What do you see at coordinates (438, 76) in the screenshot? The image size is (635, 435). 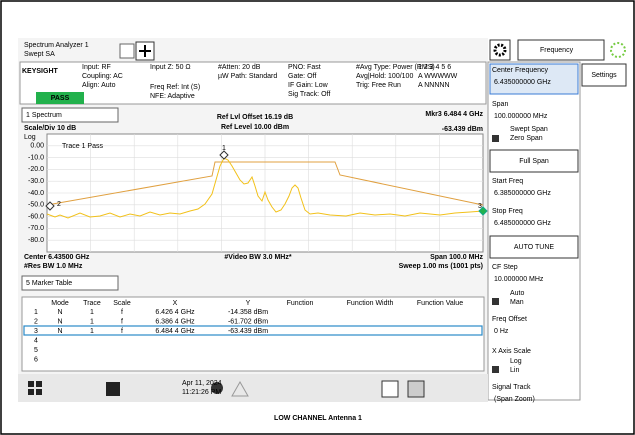 I see `trace-indicator: A WWWWW` at bounding box center [438, 76].